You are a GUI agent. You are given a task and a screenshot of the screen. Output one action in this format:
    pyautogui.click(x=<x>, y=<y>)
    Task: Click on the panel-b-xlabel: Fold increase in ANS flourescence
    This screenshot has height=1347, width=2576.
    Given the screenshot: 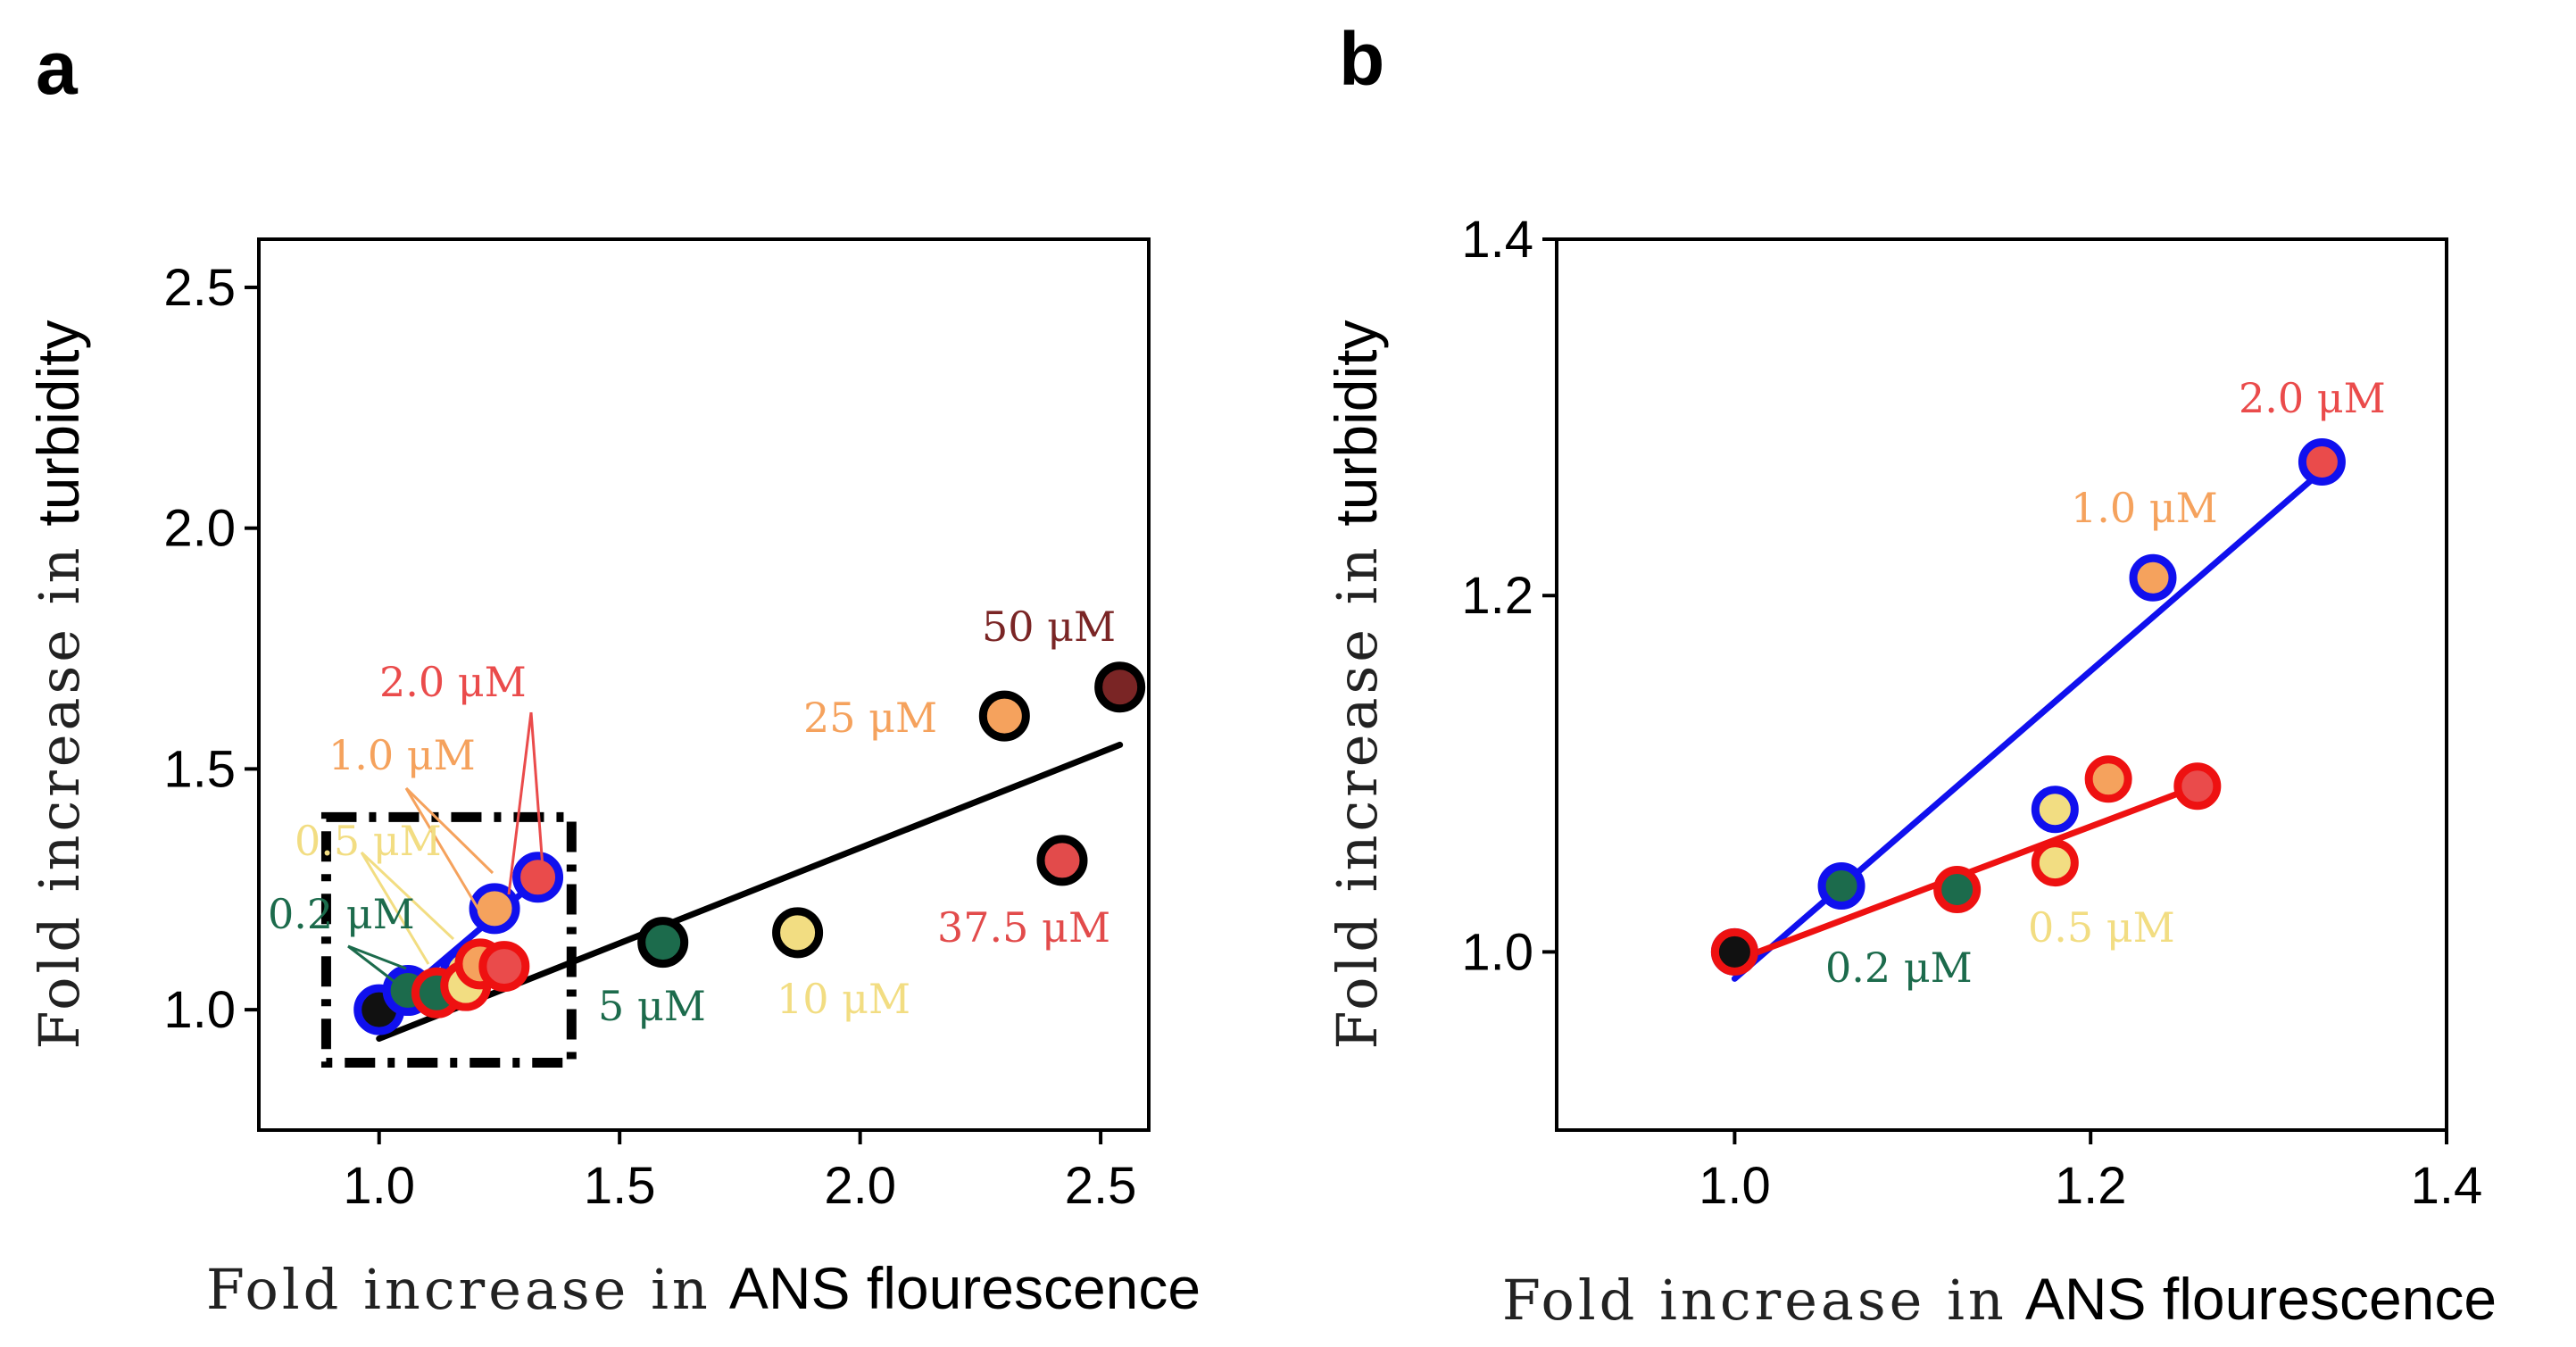 What is the action you would take?
    pyautogui.click(x=2000, y=1299)
    